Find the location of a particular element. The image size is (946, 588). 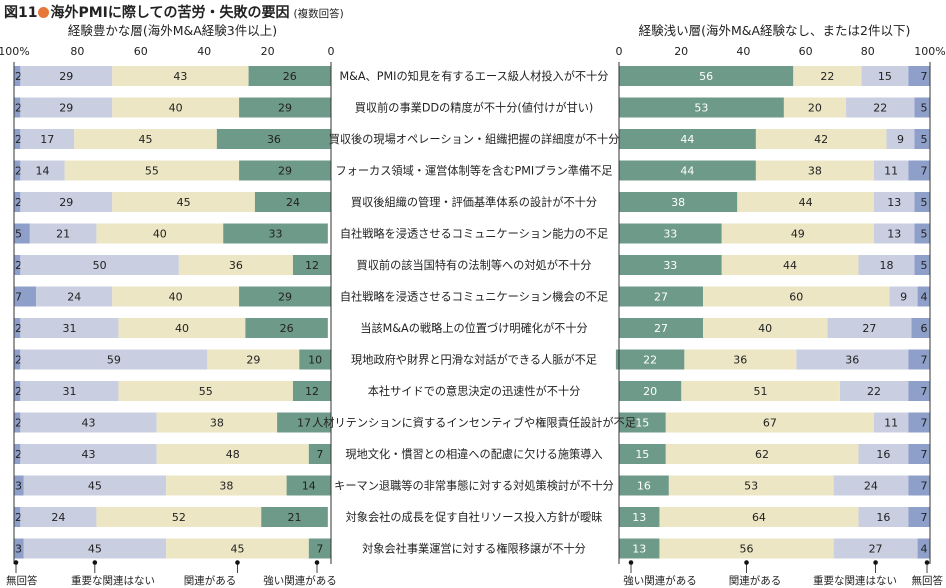

right-strong-legend-label: 強い関連がある is located at coordinates (660, 580).